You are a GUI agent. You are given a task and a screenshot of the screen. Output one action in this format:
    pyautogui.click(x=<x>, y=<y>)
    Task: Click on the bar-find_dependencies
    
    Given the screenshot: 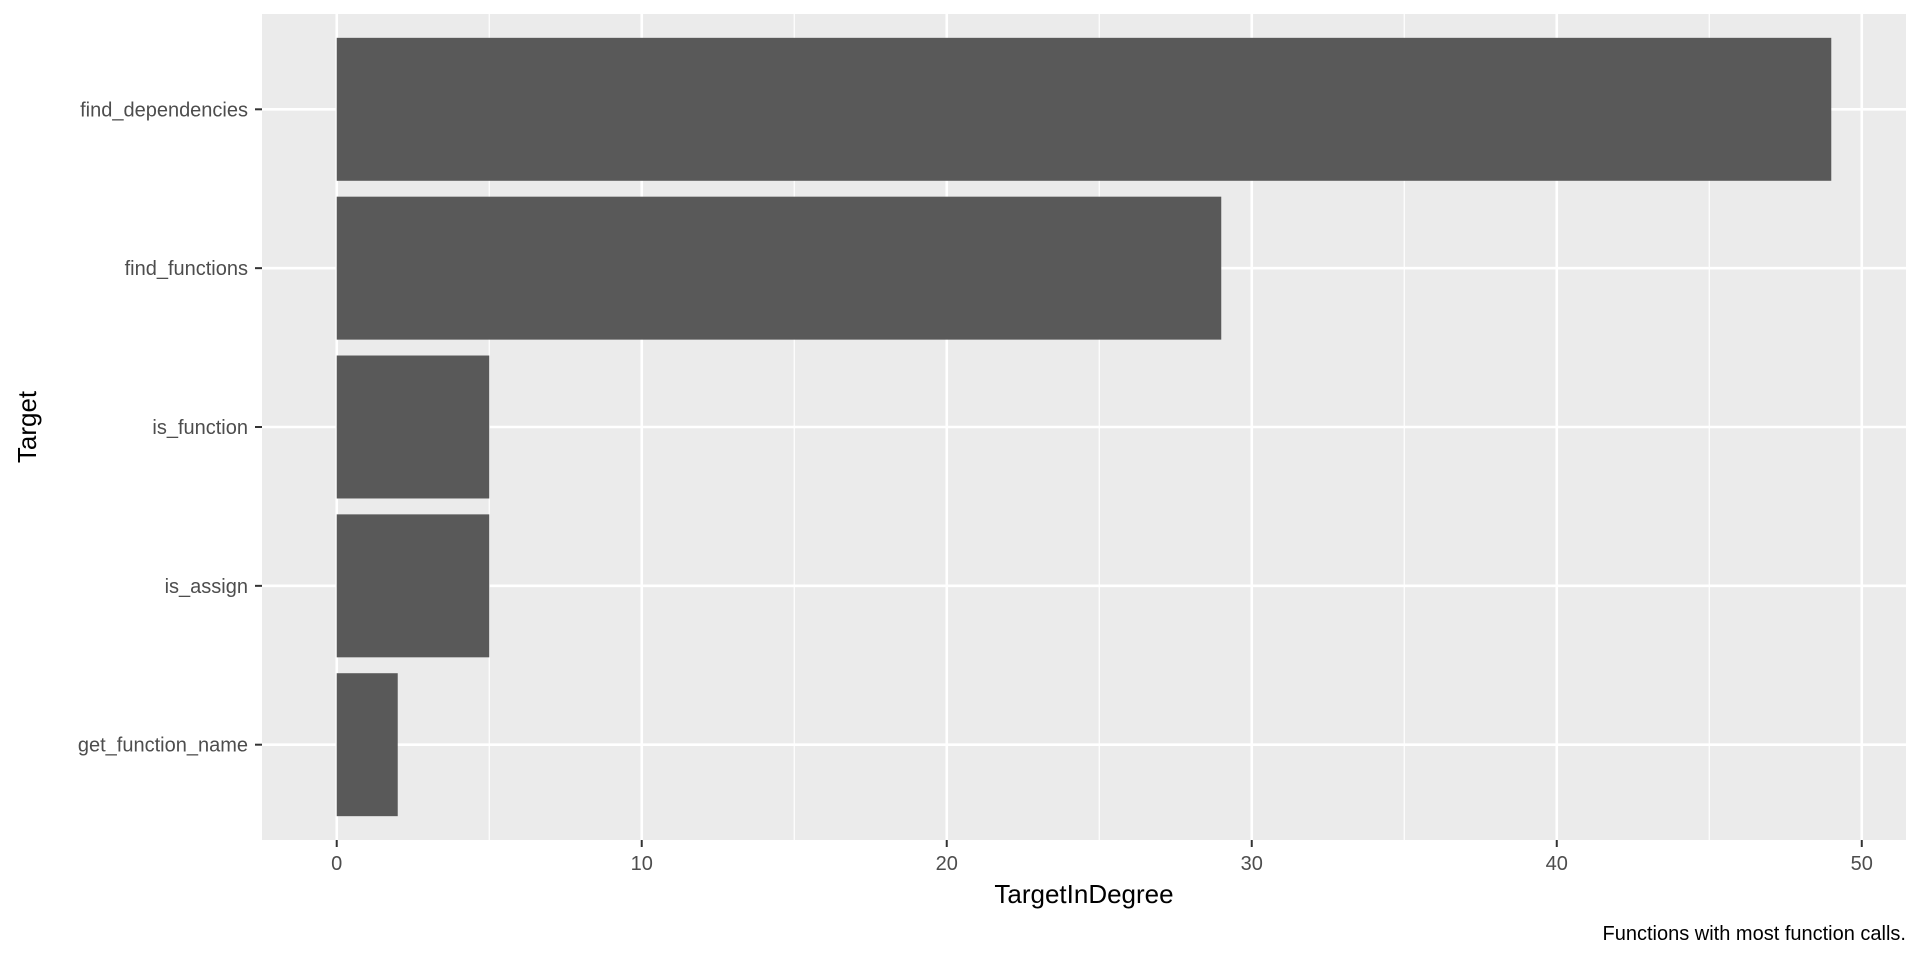 What is the action you would take?
    pyautogui.click(x=1084, y=109)
    